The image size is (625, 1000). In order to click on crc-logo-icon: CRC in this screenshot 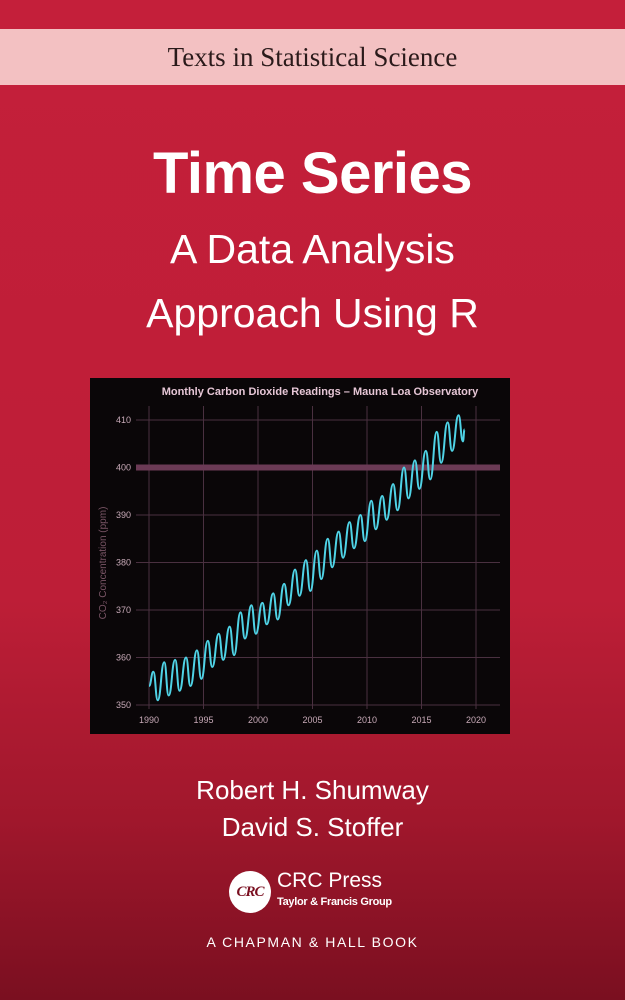, I will do `click(250, 892)`.